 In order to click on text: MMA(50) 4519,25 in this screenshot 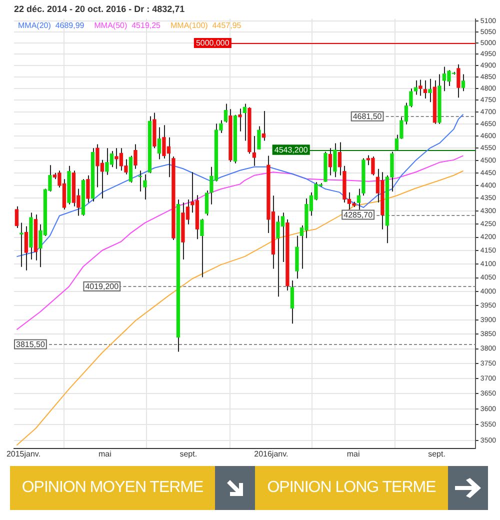, I will do `click(128, 25)`.